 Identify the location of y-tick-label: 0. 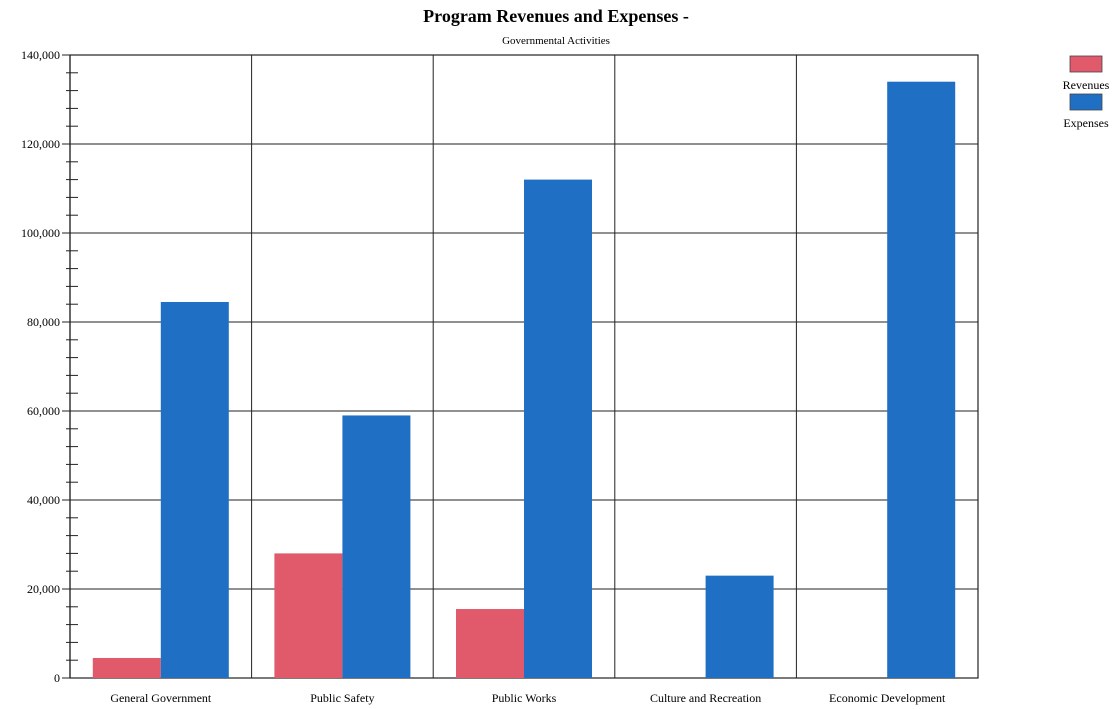
(57, 678).